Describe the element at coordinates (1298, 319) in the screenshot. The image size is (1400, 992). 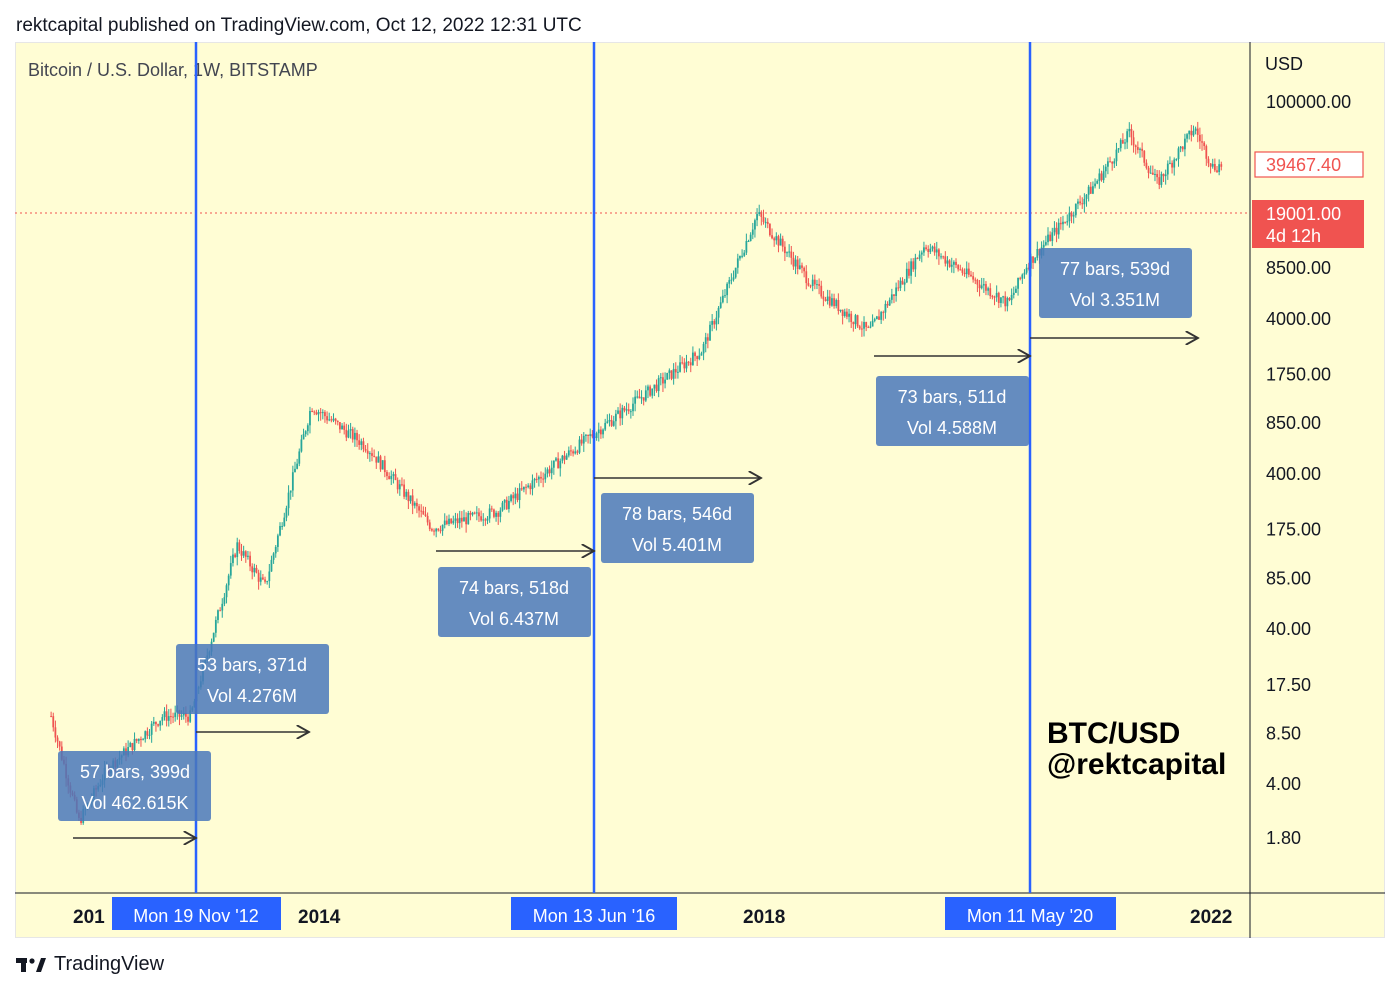
I see `y-tick-label: 4000.00` at that location.